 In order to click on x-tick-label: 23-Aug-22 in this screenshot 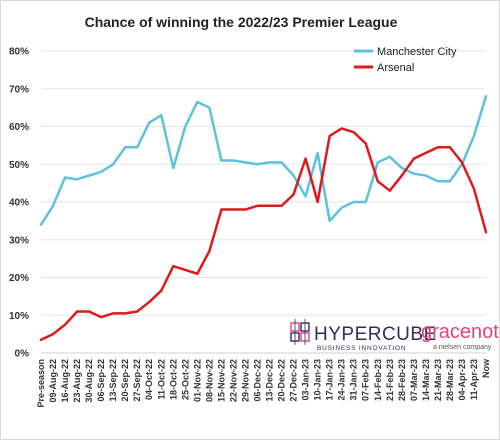, I will do `click(77, 381)`.